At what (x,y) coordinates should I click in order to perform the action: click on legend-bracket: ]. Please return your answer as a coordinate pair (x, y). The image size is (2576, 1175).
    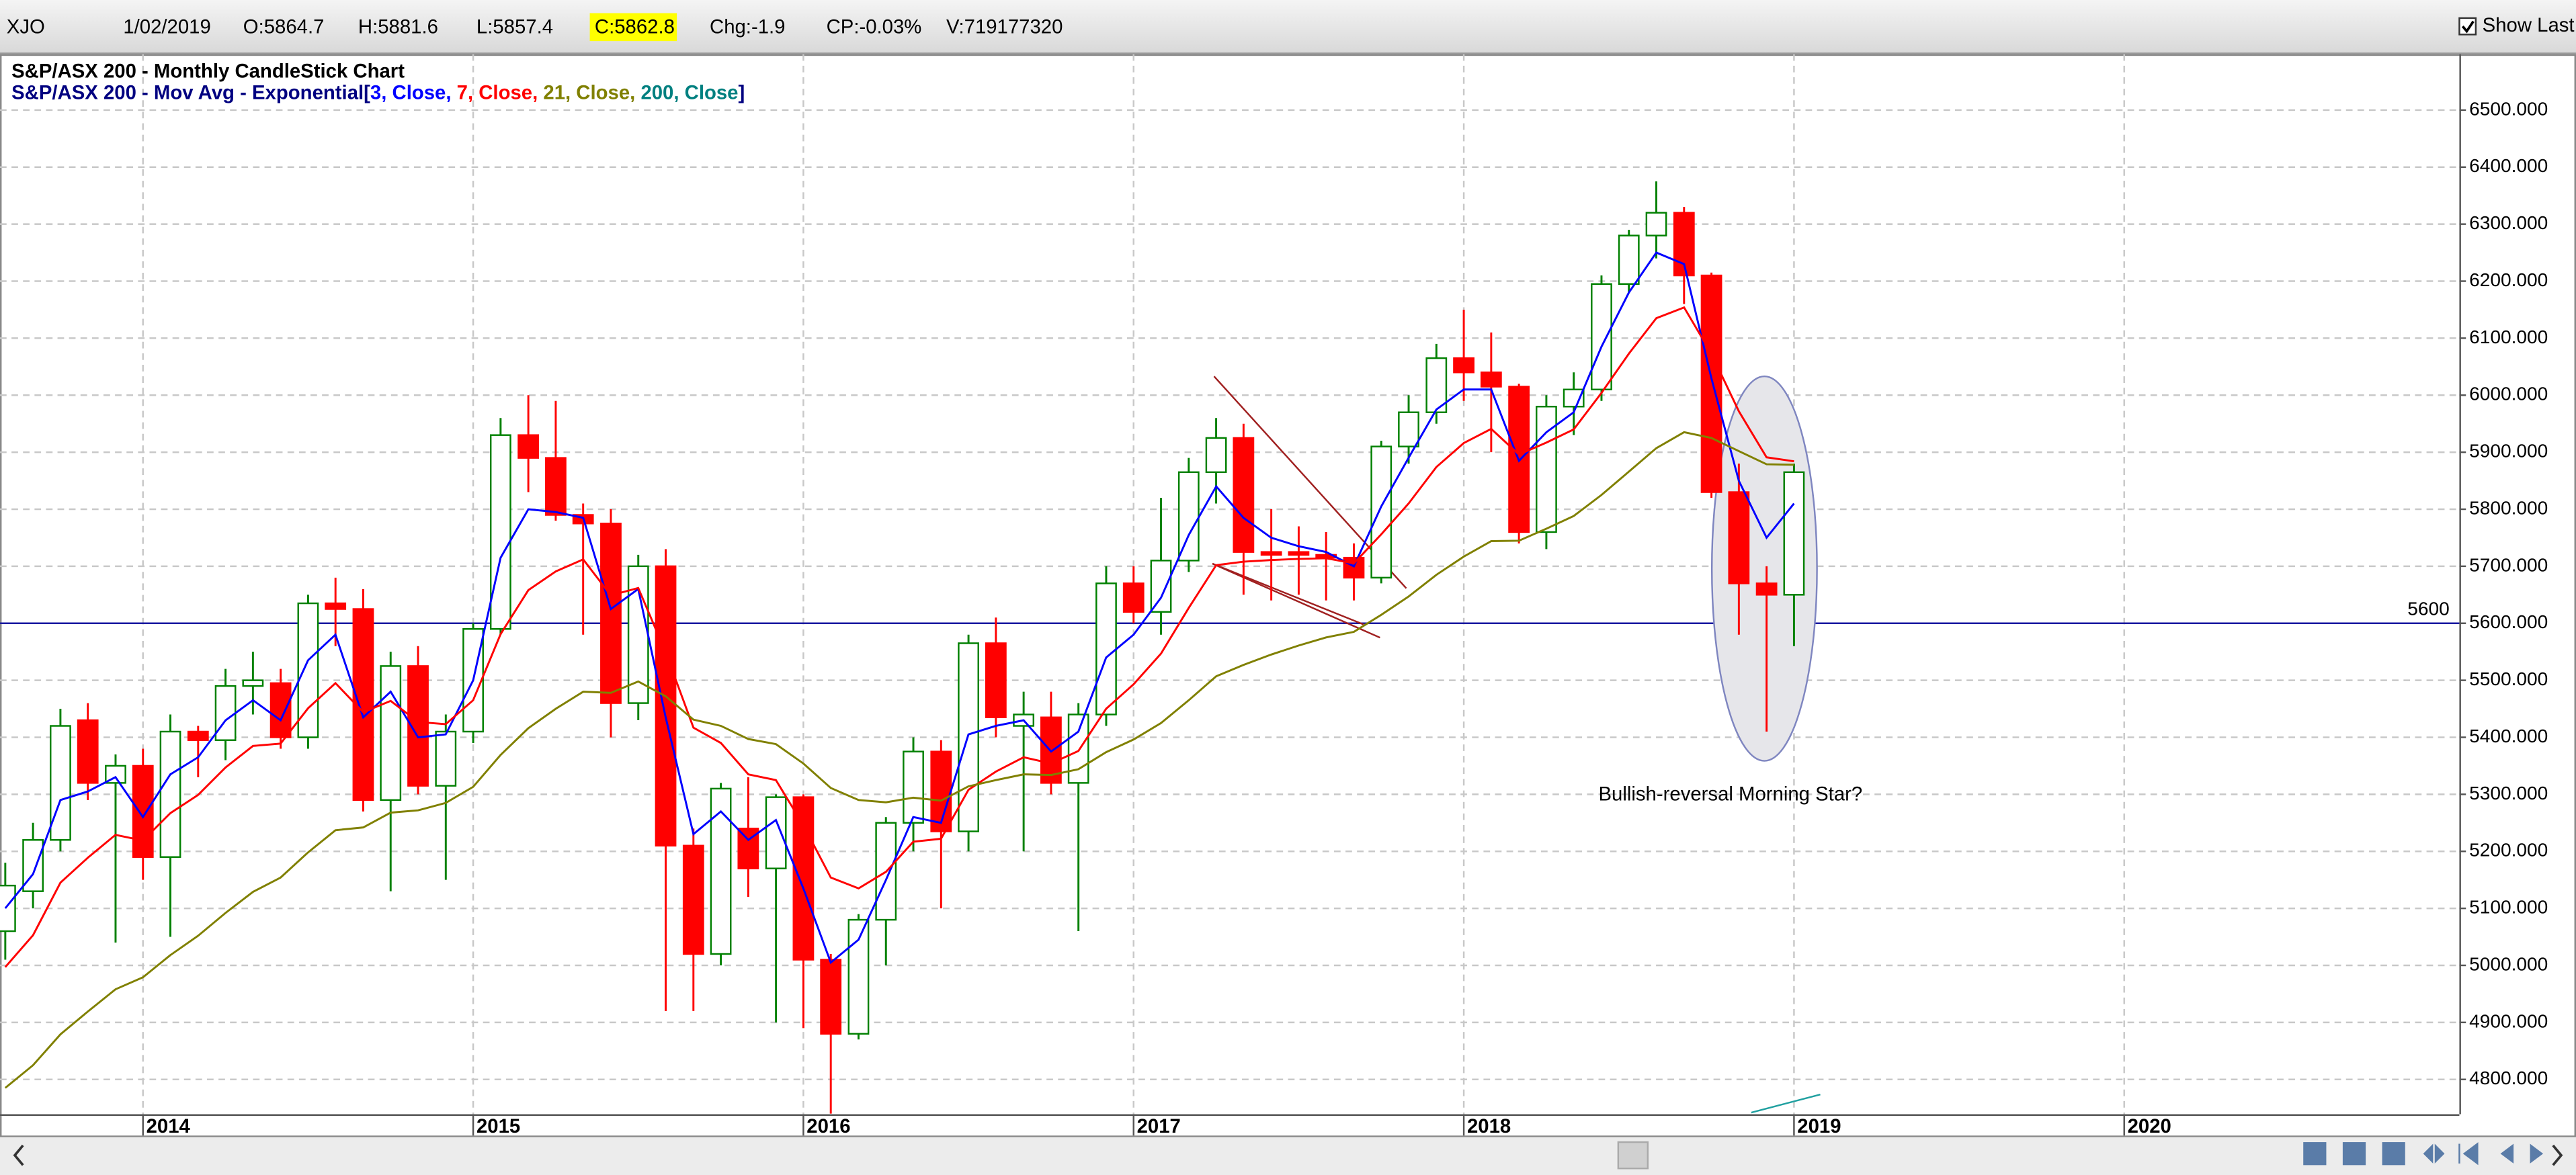
    Looking at the image, I should click on (742, 92).